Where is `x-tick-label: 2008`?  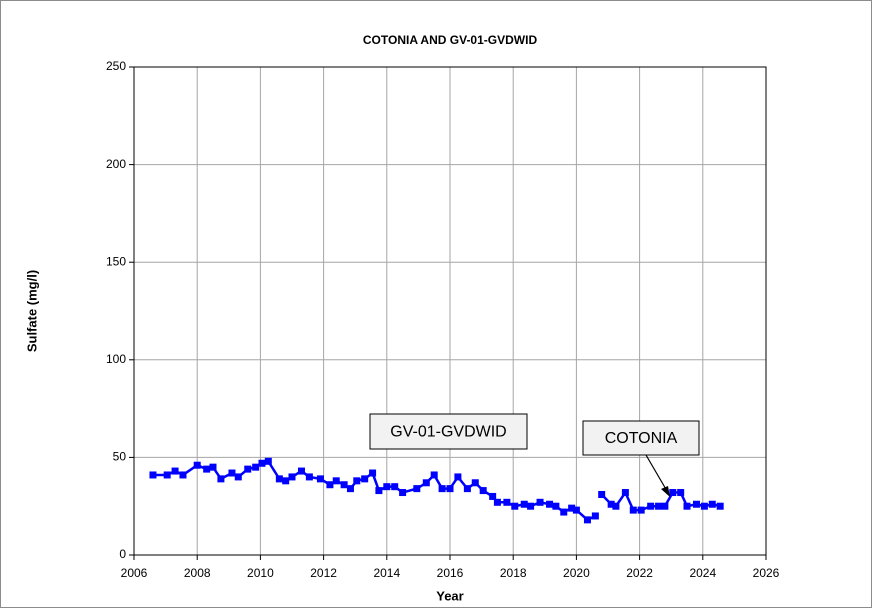 x-tick-label: 2008 is located at coordinates (197, 573).